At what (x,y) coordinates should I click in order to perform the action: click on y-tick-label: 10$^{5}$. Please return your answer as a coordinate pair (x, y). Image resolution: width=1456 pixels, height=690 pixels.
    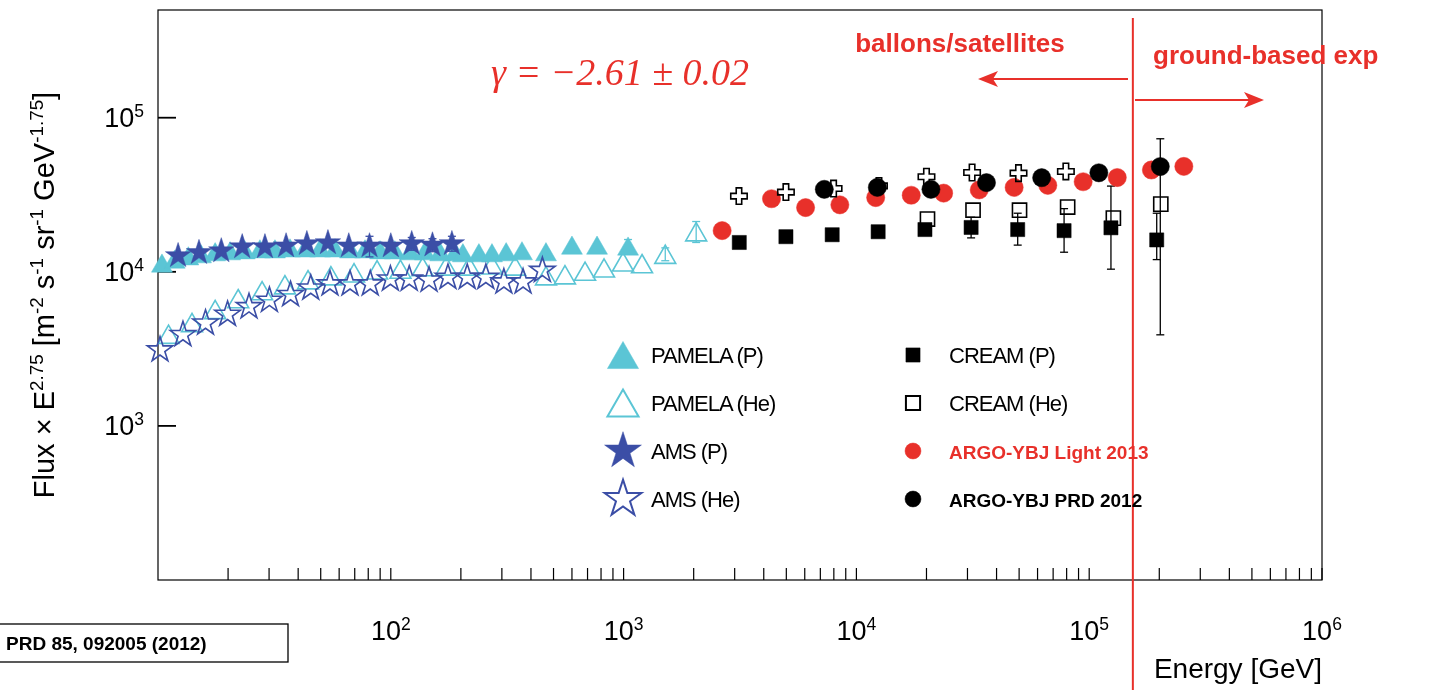
    Looking at the image, I should click on (124, 116).